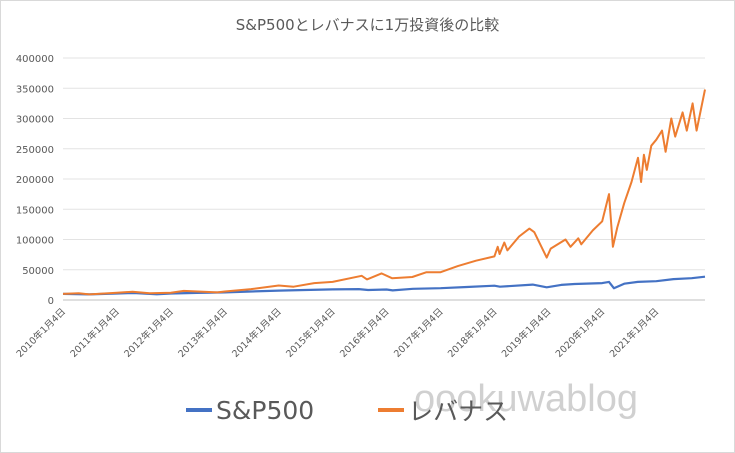 This screenshot has height=453, width=735. What do you see at coordinates (367, 25) in the screenshot?
I see `chart-title: S&P500とレバナスに1万投資後の比較` at bounding box center [367, 25].